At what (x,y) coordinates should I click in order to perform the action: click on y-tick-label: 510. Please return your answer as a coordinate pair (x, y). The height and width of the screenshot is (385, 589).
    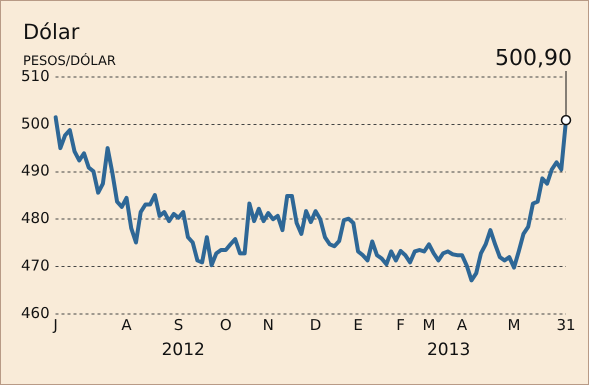
    Looking at the image, I should click on (35, 75).